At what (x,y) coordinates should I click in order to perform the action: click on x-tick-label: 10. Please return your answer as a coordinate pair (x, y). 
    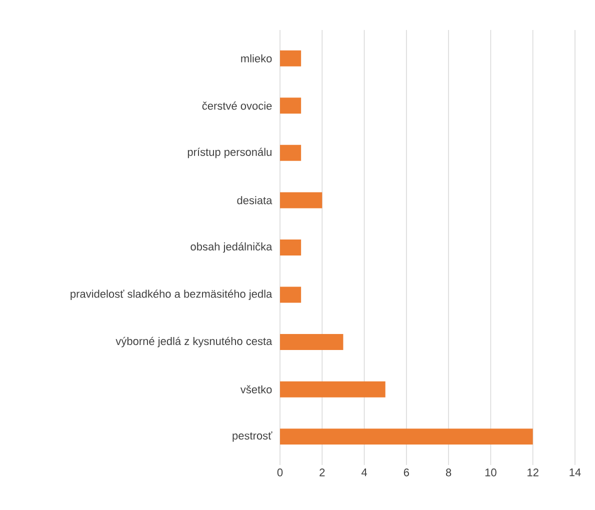
    Looking at the image, I should click on (490, 472).